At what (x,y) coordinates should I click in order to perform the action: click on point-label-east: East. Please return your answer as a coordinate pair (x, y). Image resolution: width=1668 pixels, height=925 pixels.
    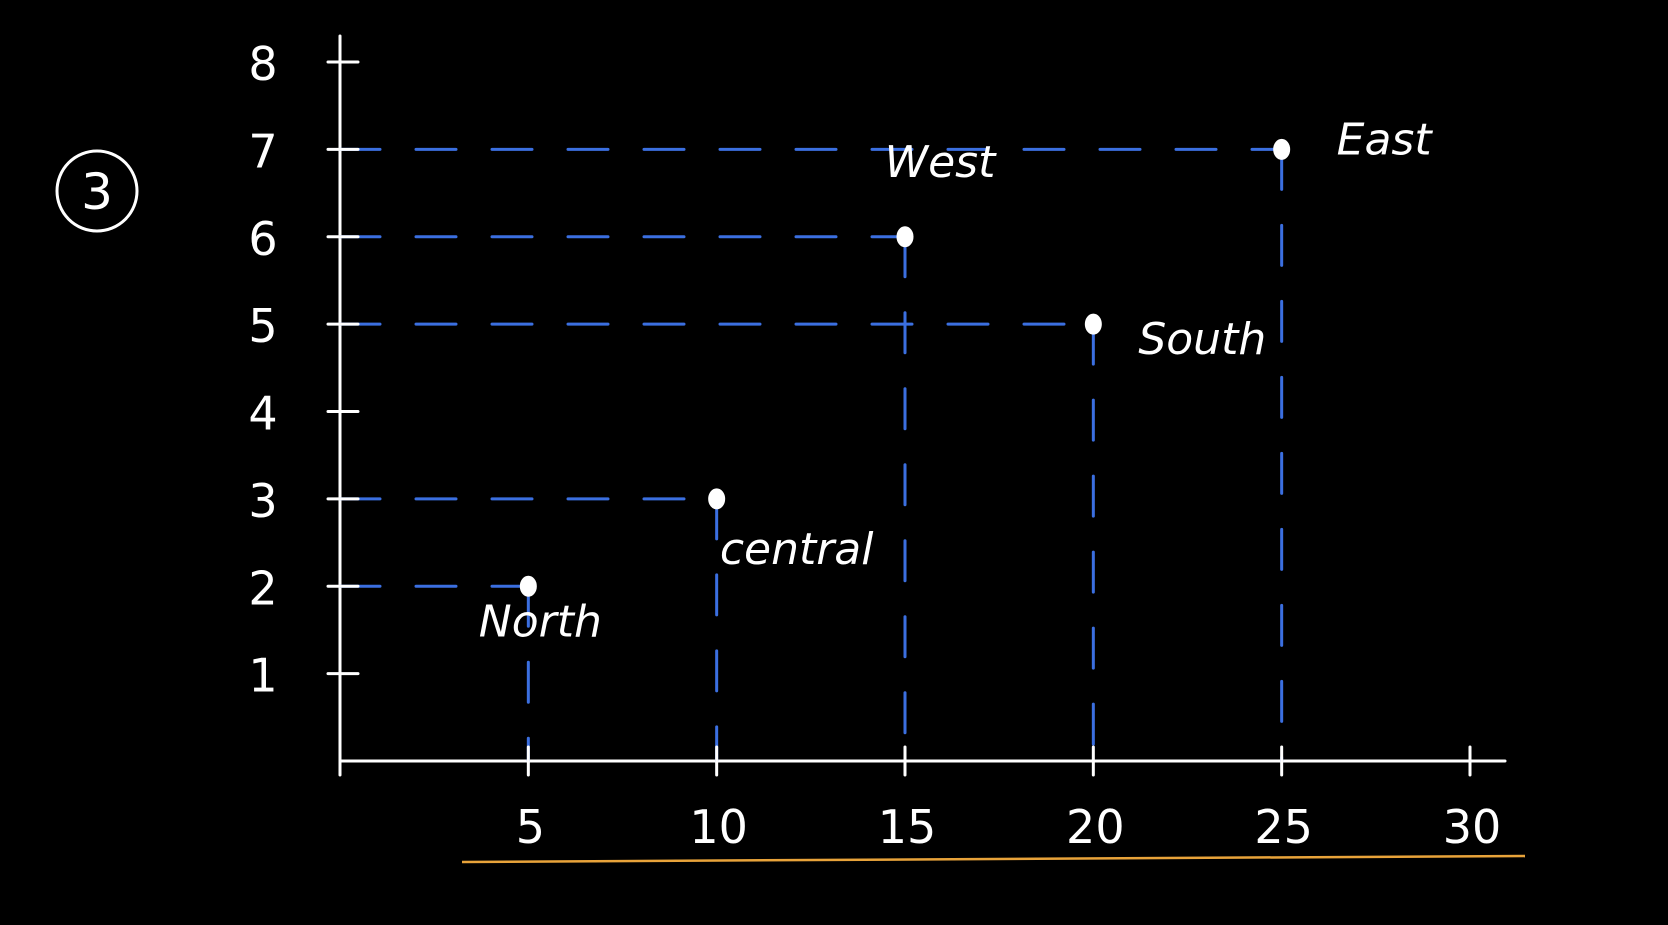
    Looking at the image, I should click on (1385, 139).